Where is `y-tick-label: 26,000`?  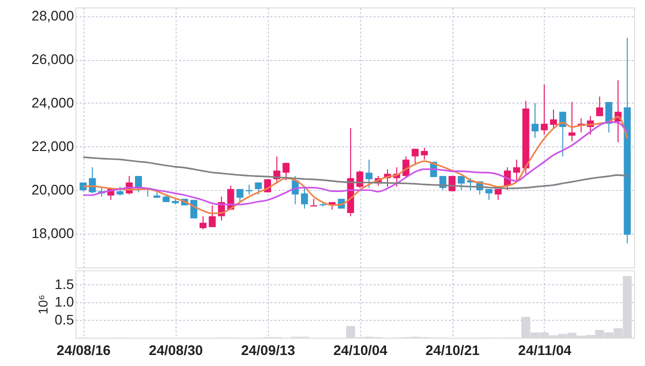
y-tick-label: 26,000 is located at coordinates (52, 59).